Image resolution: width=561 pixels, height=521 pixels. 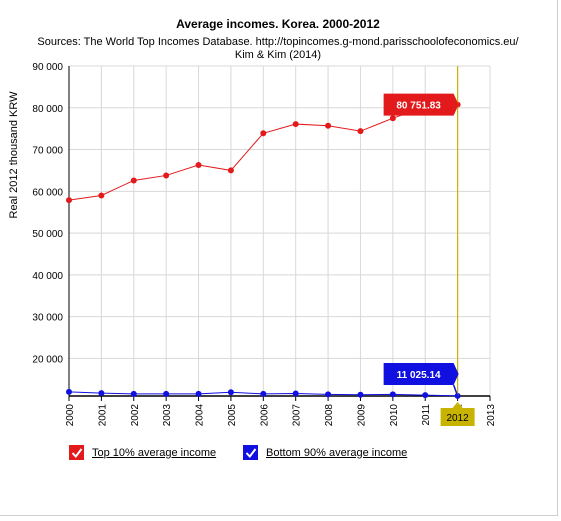 I want to click on legend-item-top10: Top 10% average income, so click(x=142, y=452).